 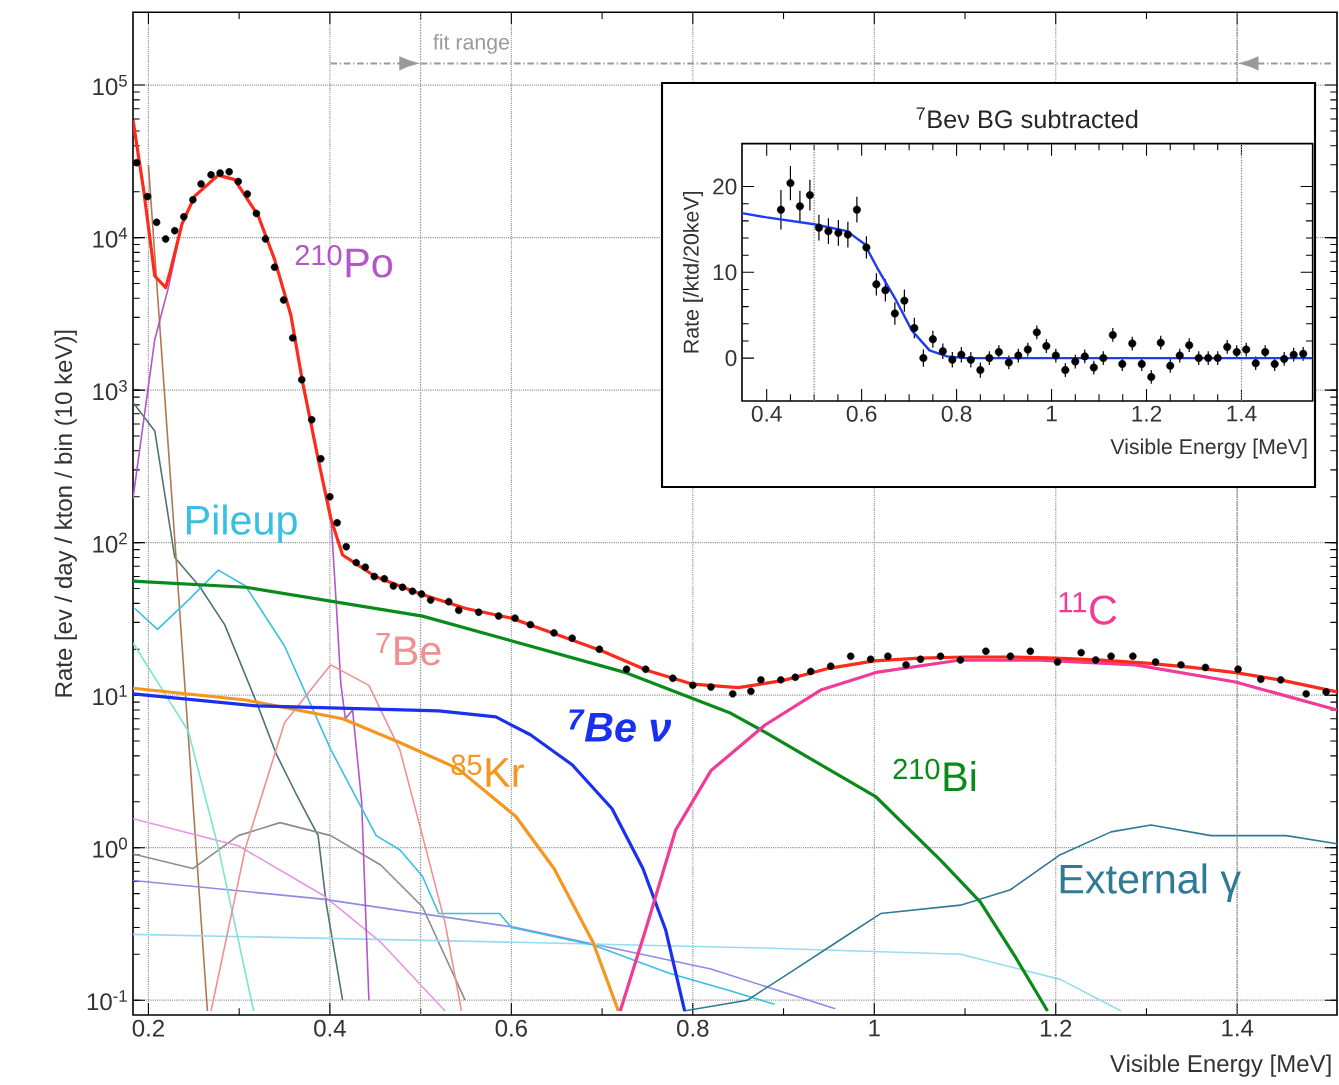 I want to click on annotation: fit range, so click(x=471, y=43).